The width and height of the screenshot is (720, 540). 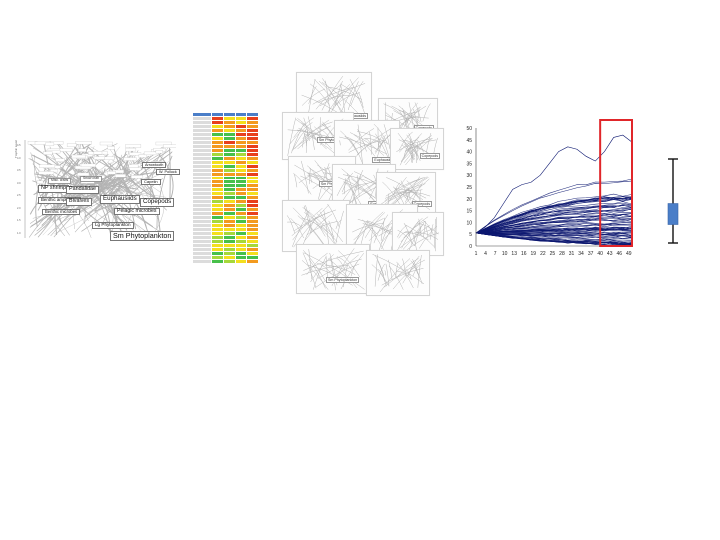 I want to click on y-tick-label: 30, so click(x=469, y=176).